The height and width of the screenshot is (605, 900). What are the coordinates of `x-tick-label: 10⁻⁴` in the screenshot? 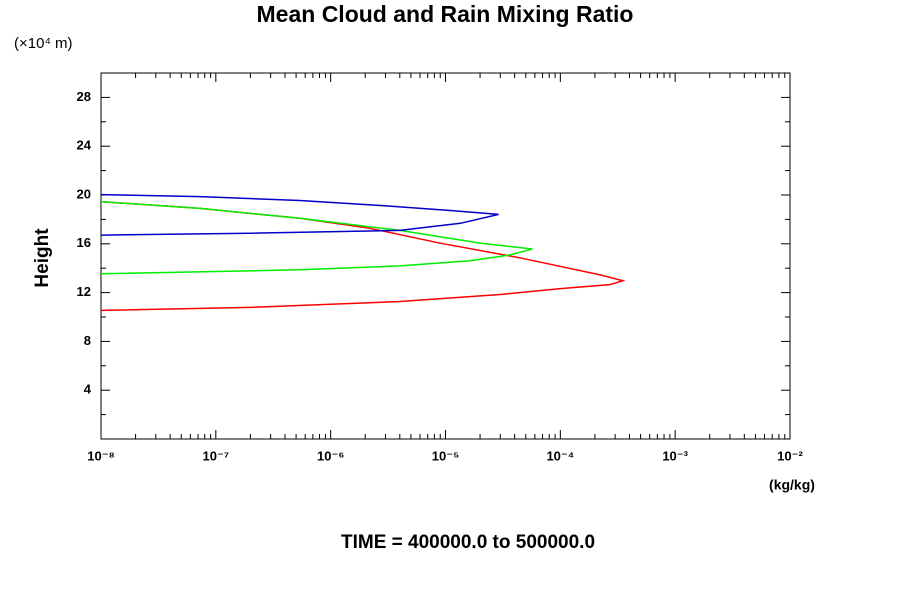 It's located at (560, 455).